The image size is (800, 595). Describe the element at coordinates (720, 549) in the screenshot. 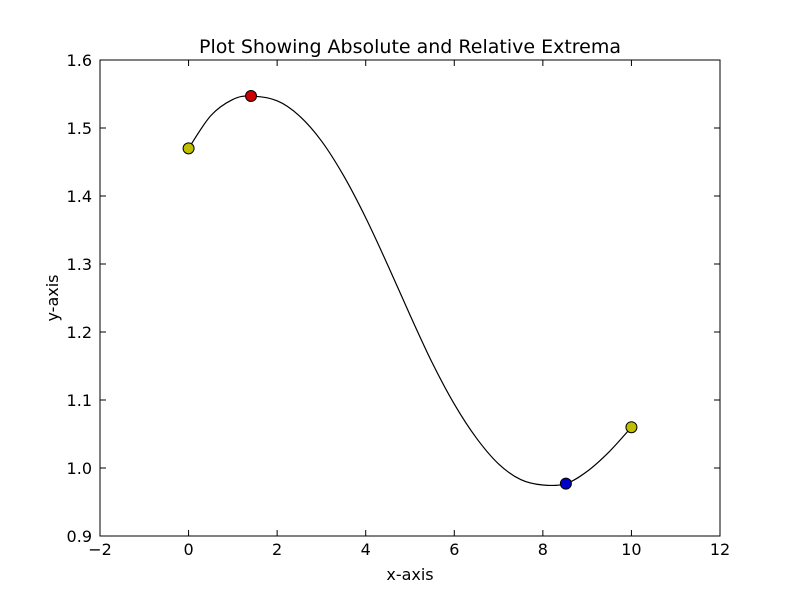

I see `x-tick-label: 12` at that location.